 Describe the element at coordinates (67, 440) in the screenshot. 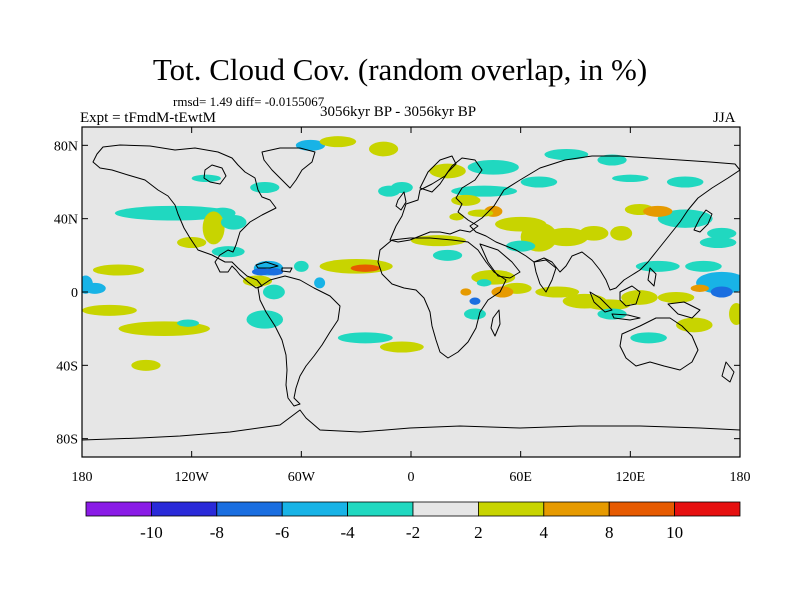

I see `y-tick-label: 80S` at that location.